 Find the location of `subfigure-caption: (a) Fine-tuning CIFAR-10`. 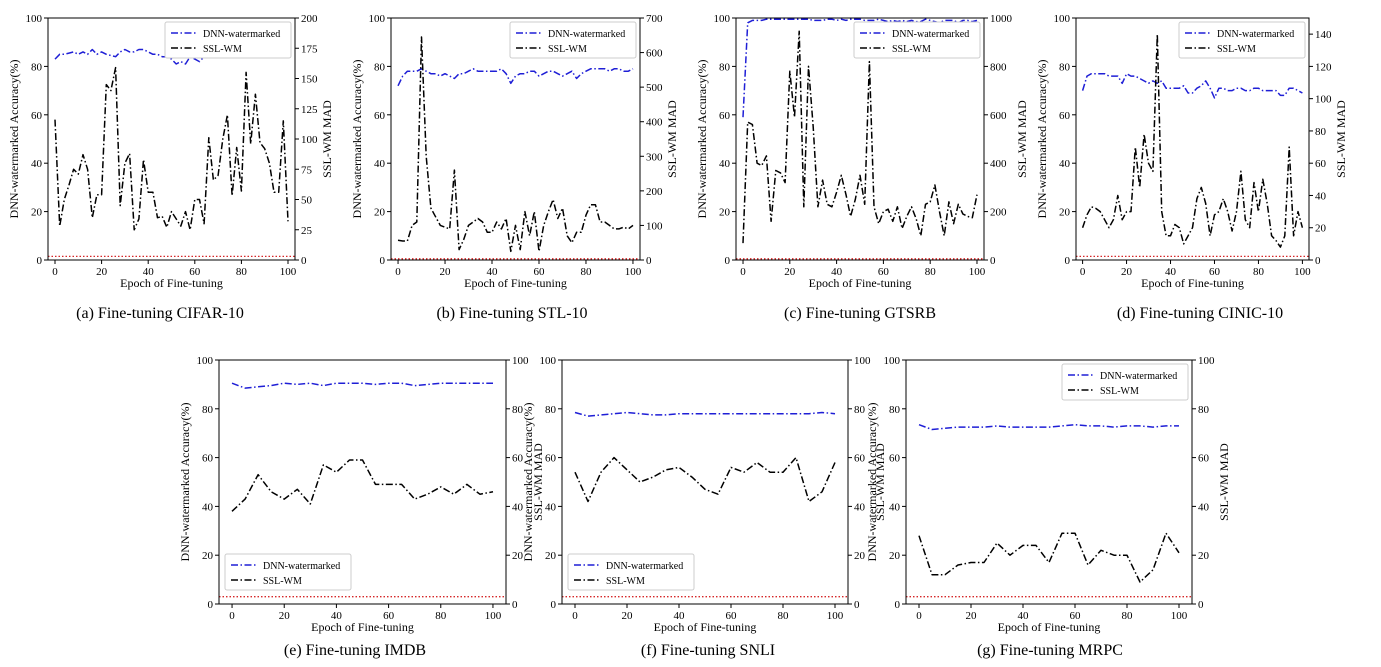

subfigure-caption: (a) Fine-tuning CIFAR-10 is located at coordinates (160, 313).